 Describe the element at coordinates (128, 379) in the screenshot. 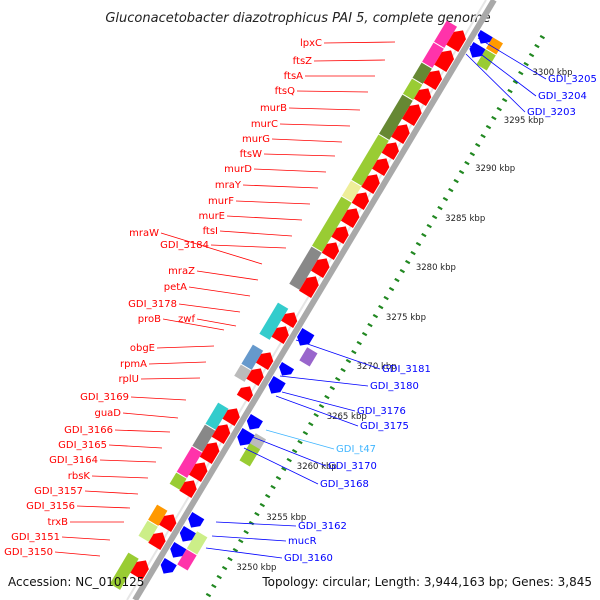

I see `gene-label: rplU` at that location.